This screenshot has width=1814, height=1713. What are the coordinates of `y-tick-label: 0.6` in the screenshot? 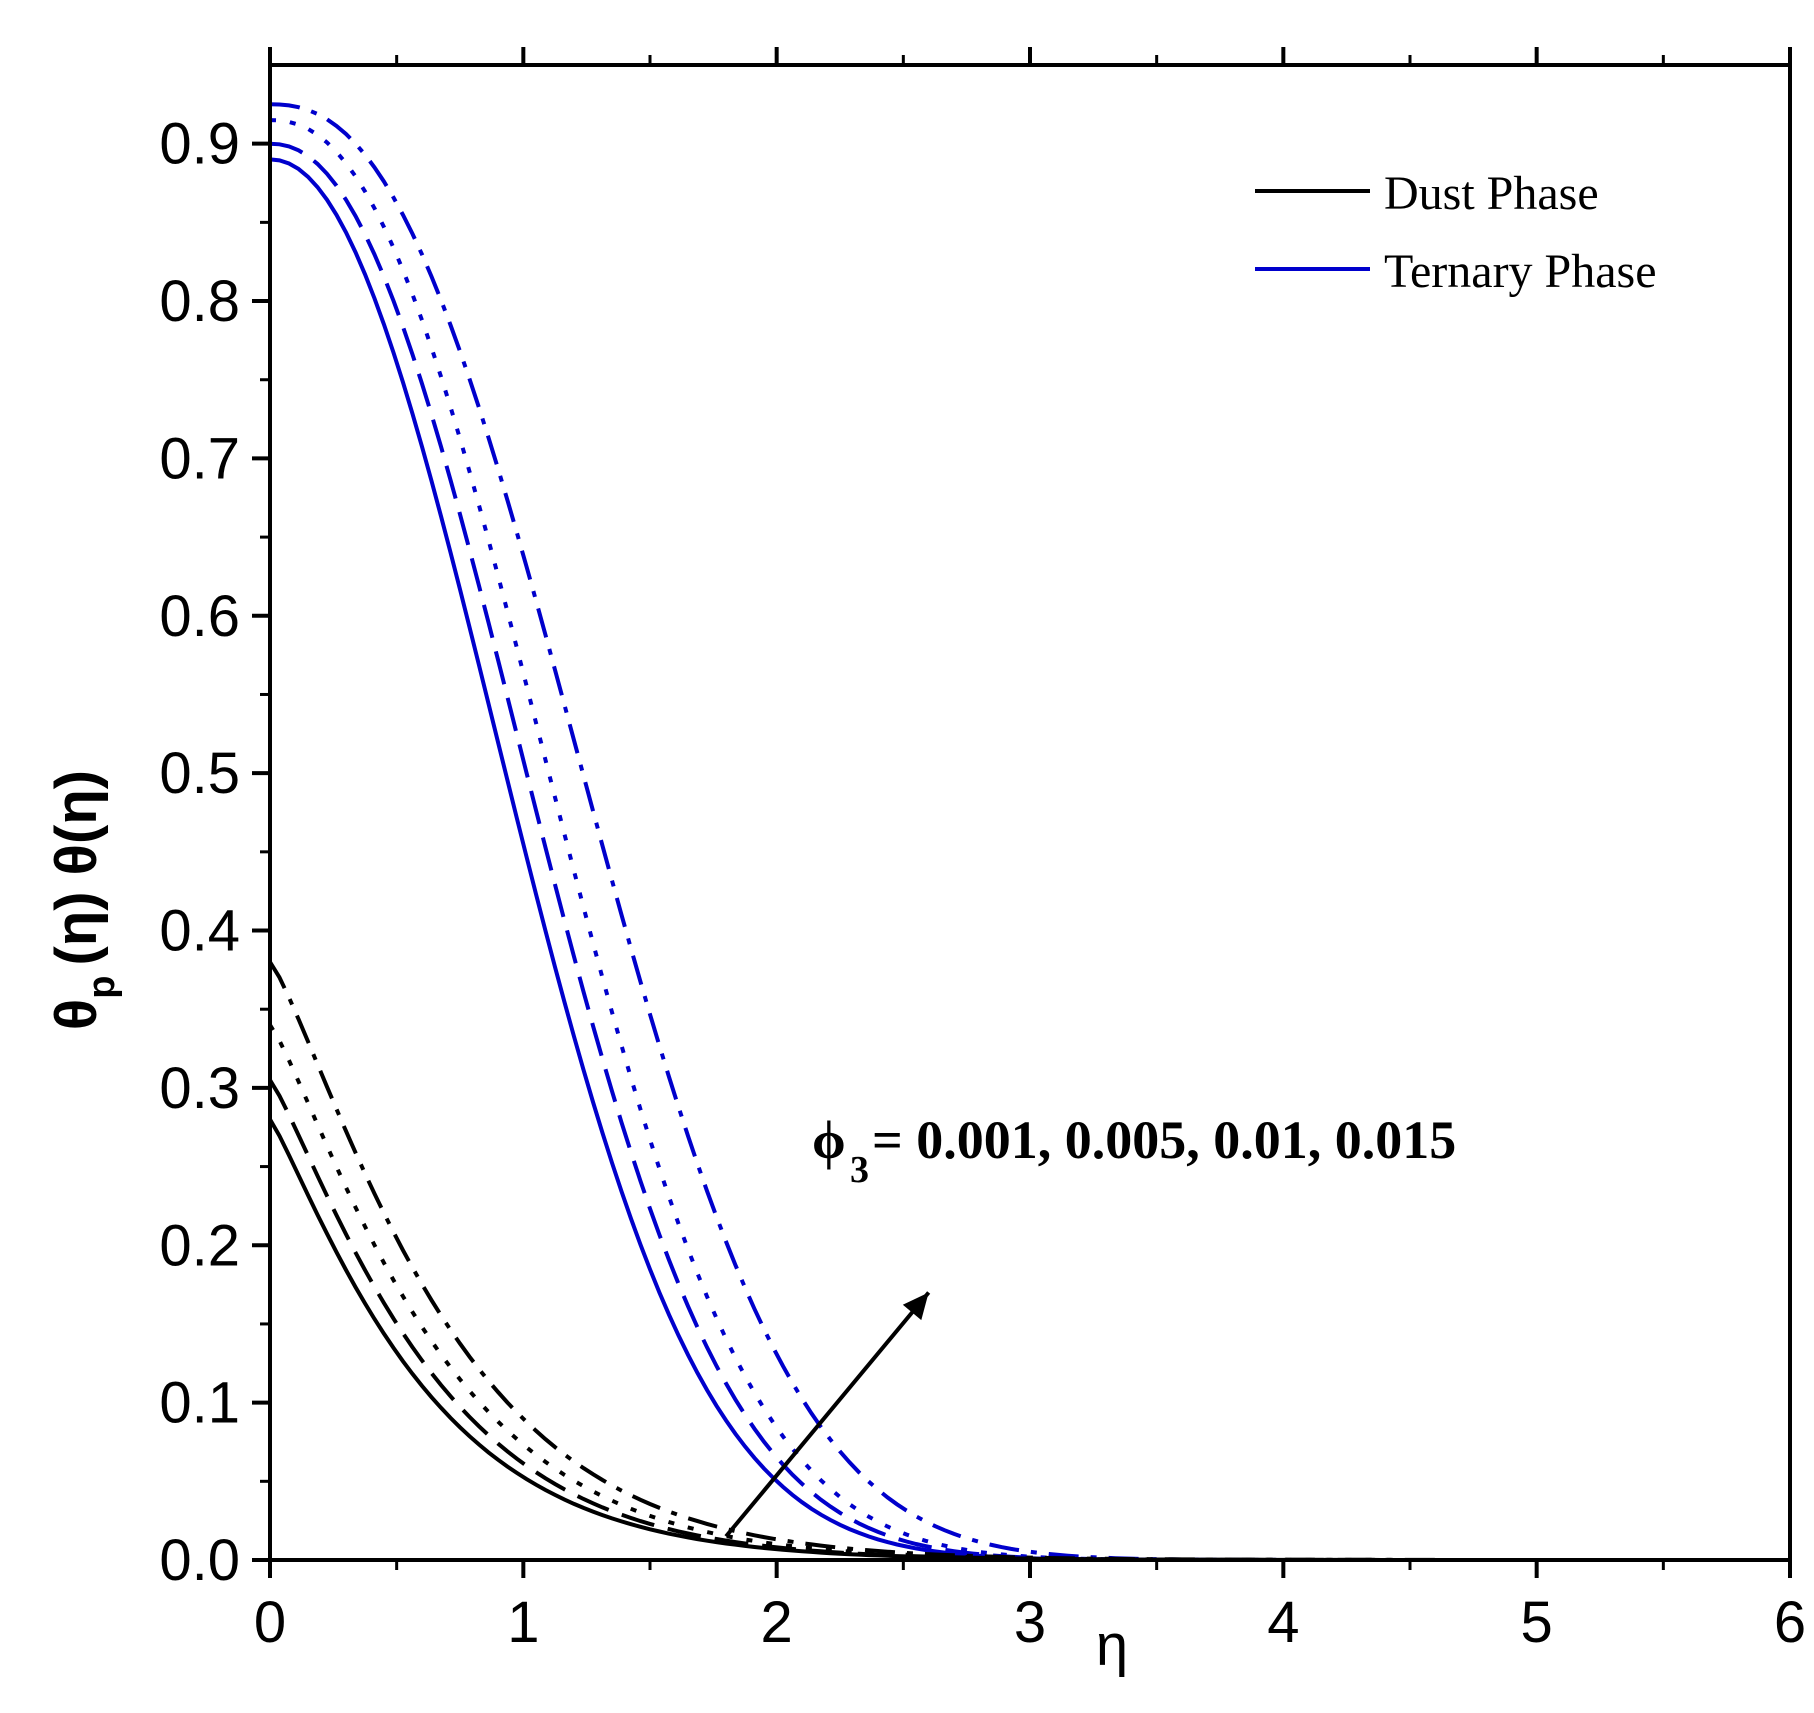 It's located at (199, 616).